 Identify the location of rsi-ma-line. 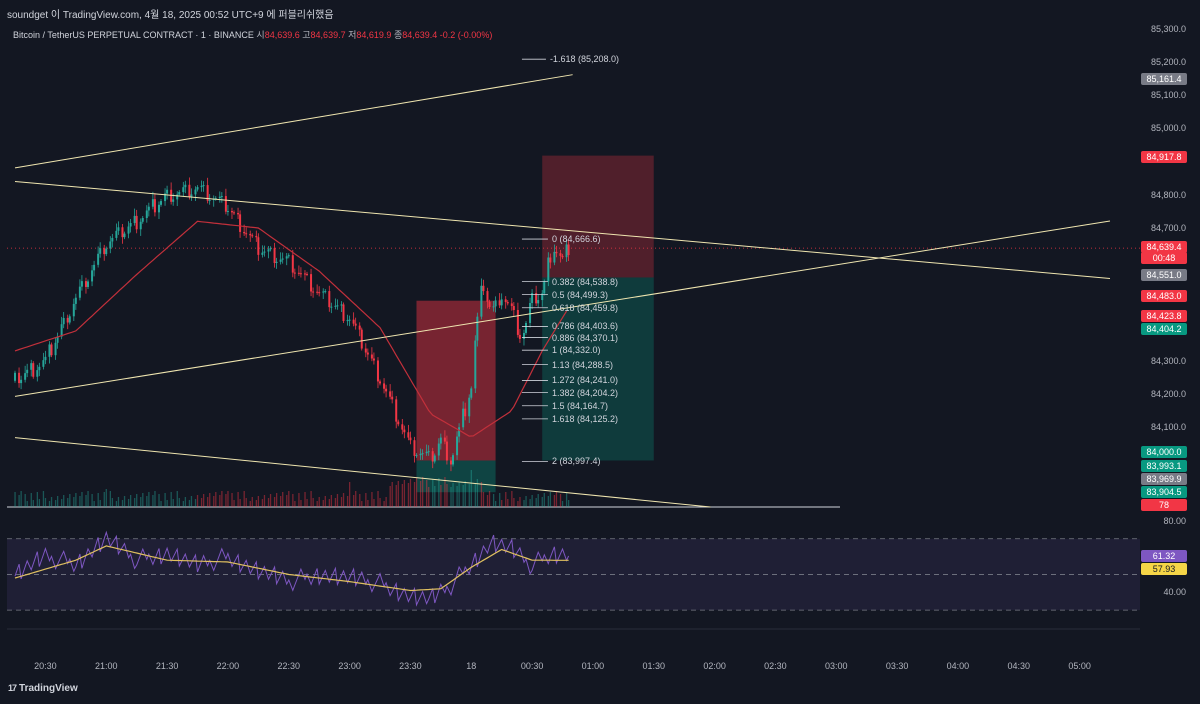
(291, 568).